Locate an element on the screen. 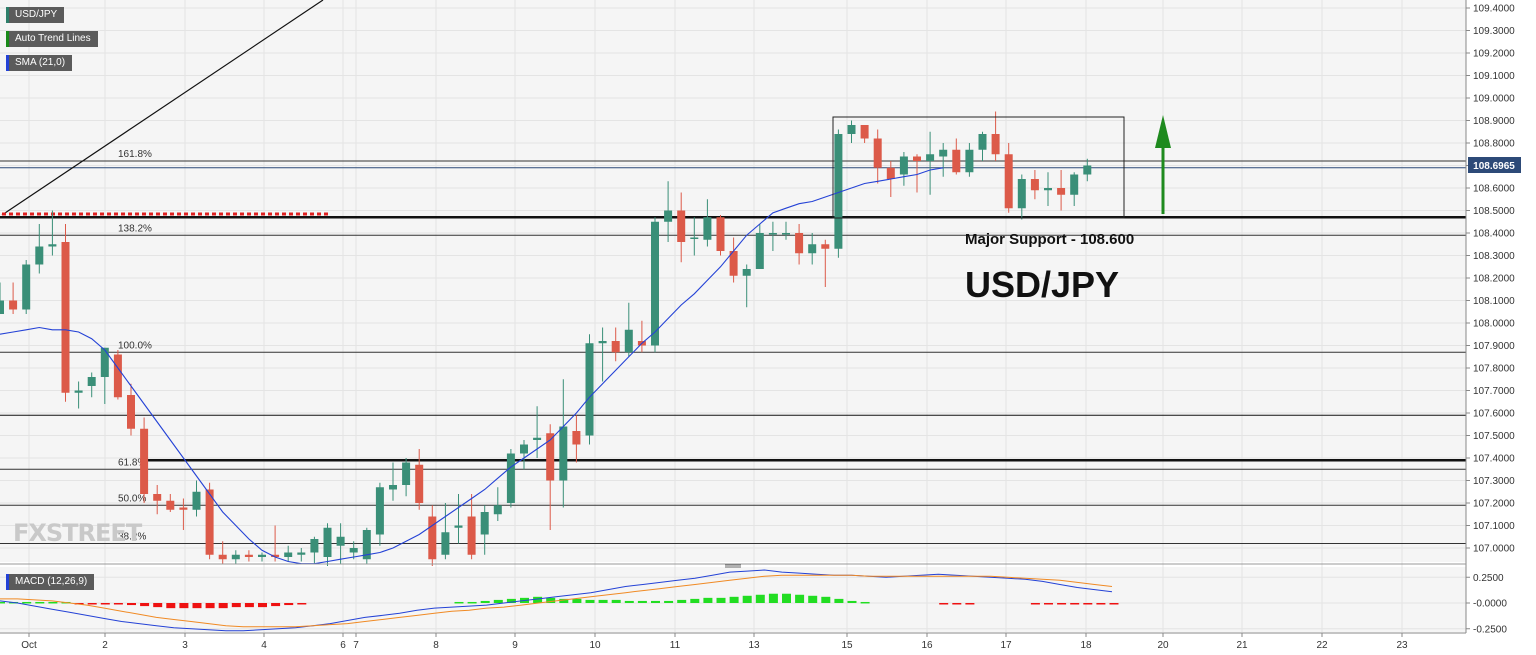  price-tick-label: 108.4000 is located at coordinates (1494, 234).